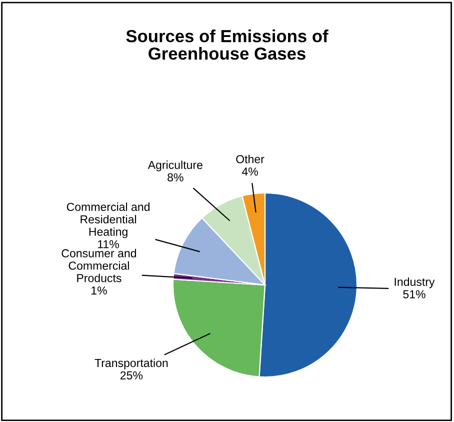 Image resolution: width=454 pixels, height=422 pixels. What do you see at coordinates (175, 166) in the screenshot?
I see `slice-label: Agriculture` at bounding box center [175, 166].